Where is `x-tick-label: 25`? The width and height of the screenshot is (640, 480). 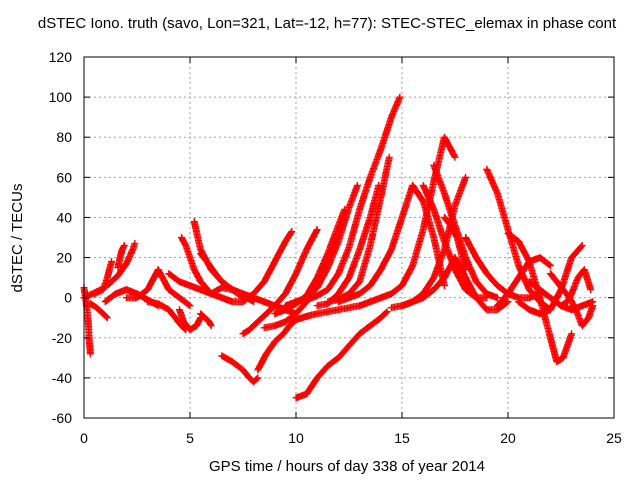
x-tick-label: 25 is located at coordinates (614, 438).